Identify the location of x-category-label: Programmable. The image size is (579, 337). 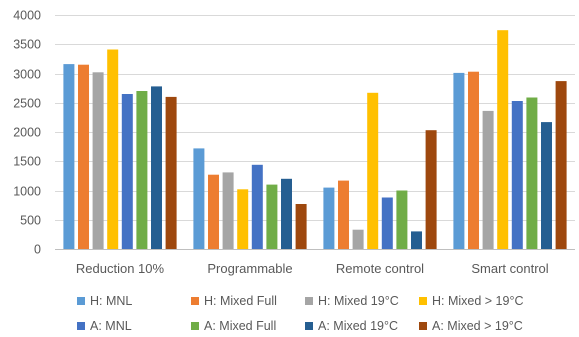
(249, 268).